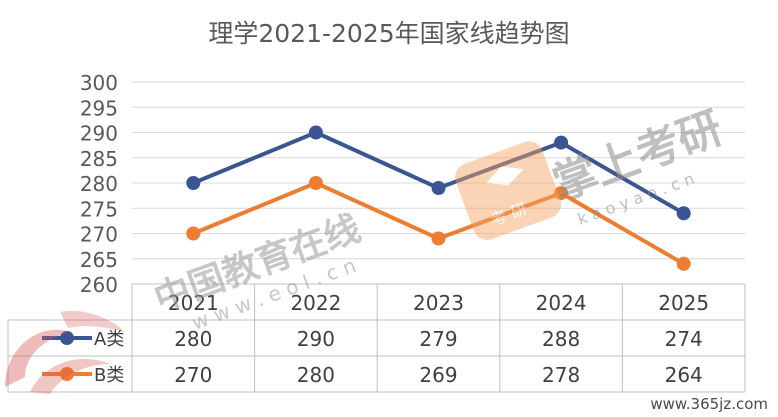 The image size is (778, 417). I want to click on legend-label: B类, so click(109, 375).